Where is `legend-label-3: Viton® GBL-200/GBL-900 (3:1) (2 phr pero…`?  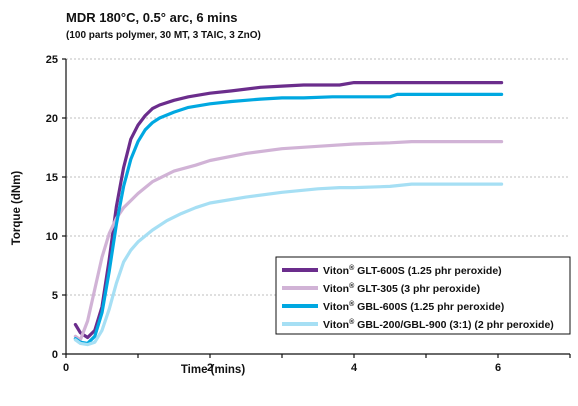
legend-label-3: Viton® GBL-200/GBL-900 (3:1) (2 phr pero… is located at coordinates (438, 324).